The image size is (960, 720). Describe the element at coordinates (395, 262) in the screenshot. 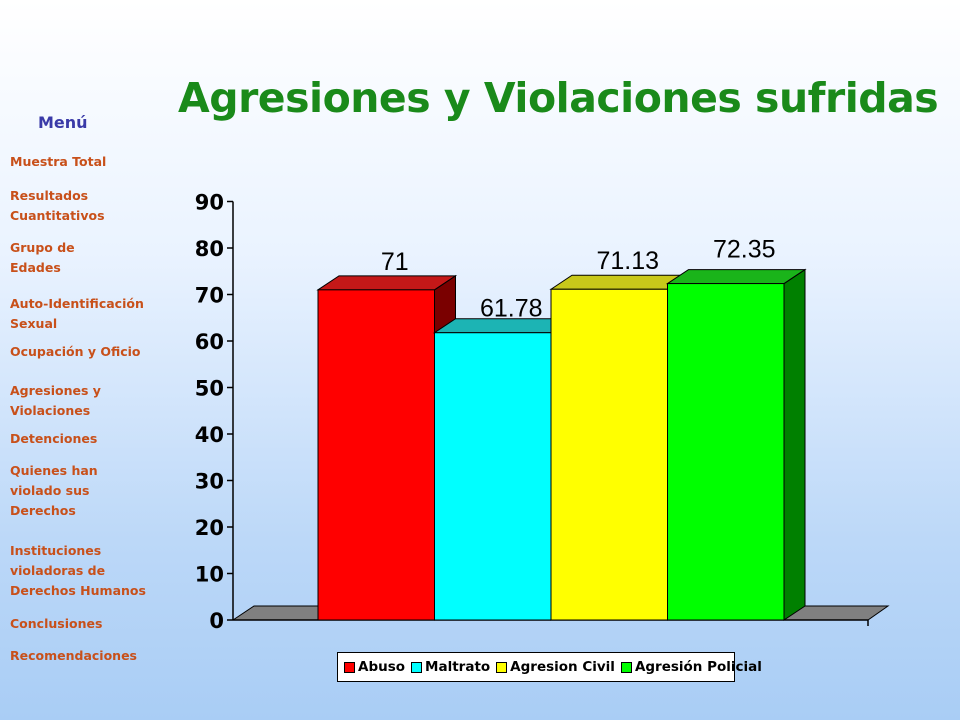

I see `data-label-0: 71` at that location.